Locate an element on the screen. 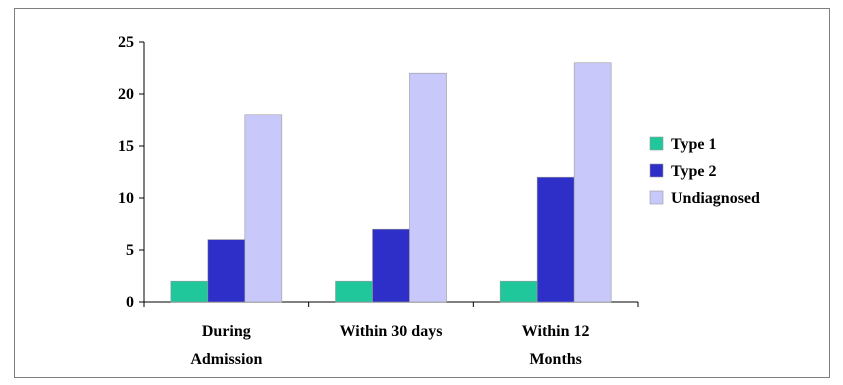 This screenshot has height=385, width=843. legend-label: Undiagnosed is located at coordinates (715, 198).